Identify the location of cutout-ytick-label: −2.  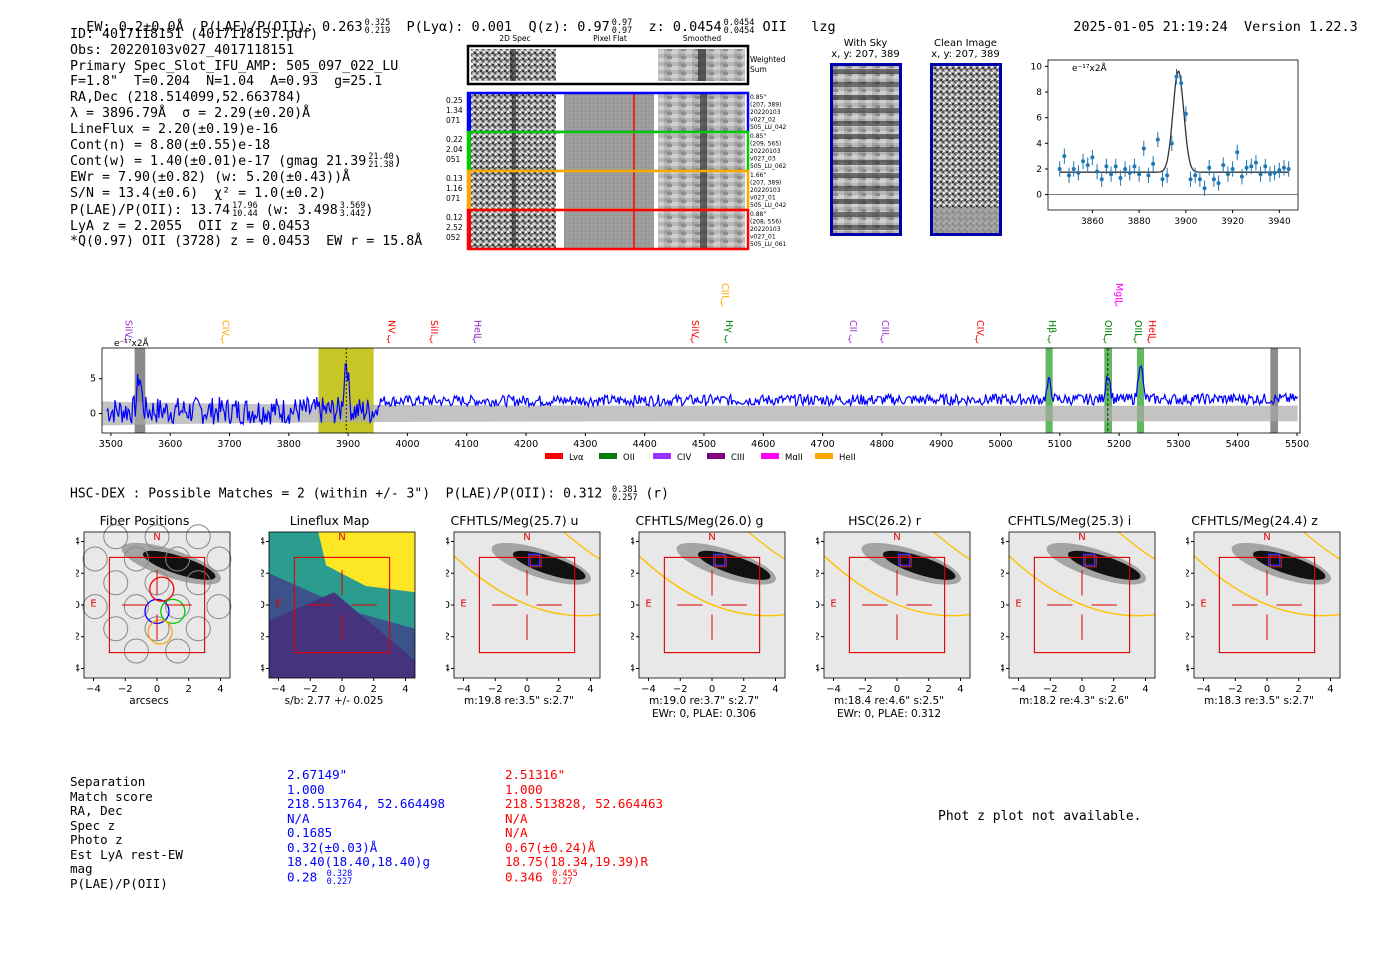
(448, 637).